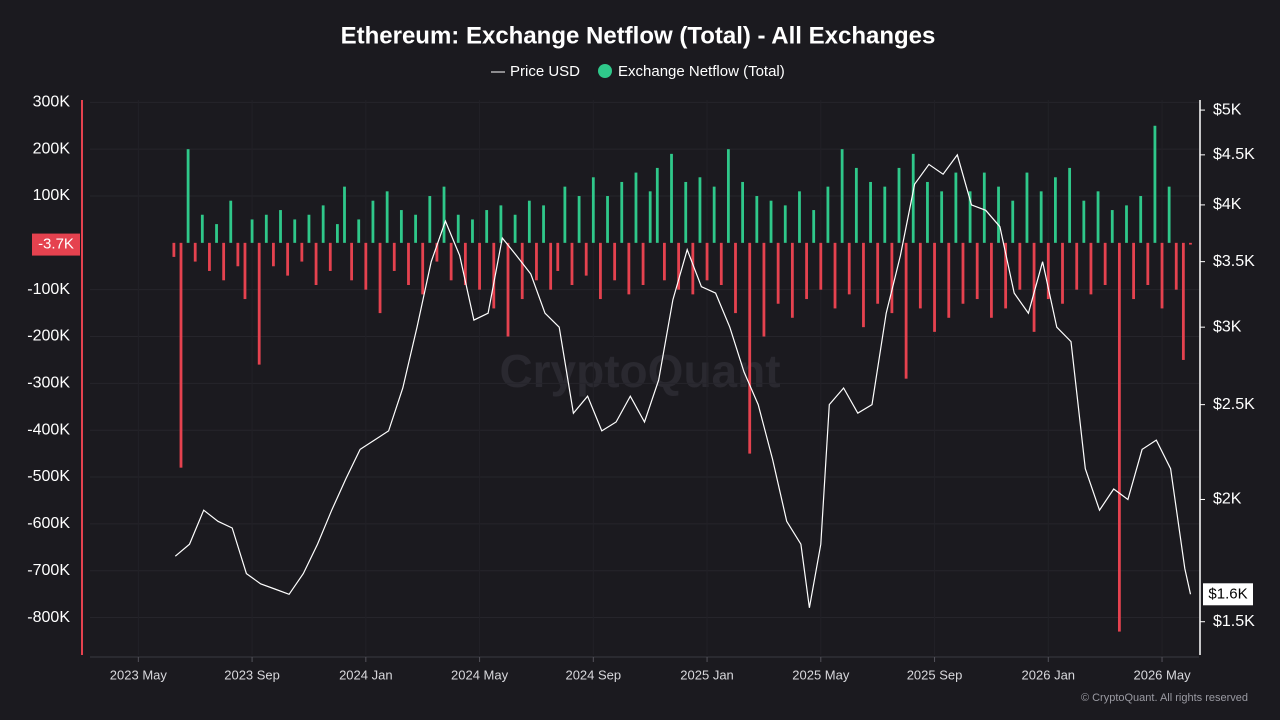 This screenshot has width=1280, height=720. I want to click on y-tick-label: 300K, so click(52, 102).